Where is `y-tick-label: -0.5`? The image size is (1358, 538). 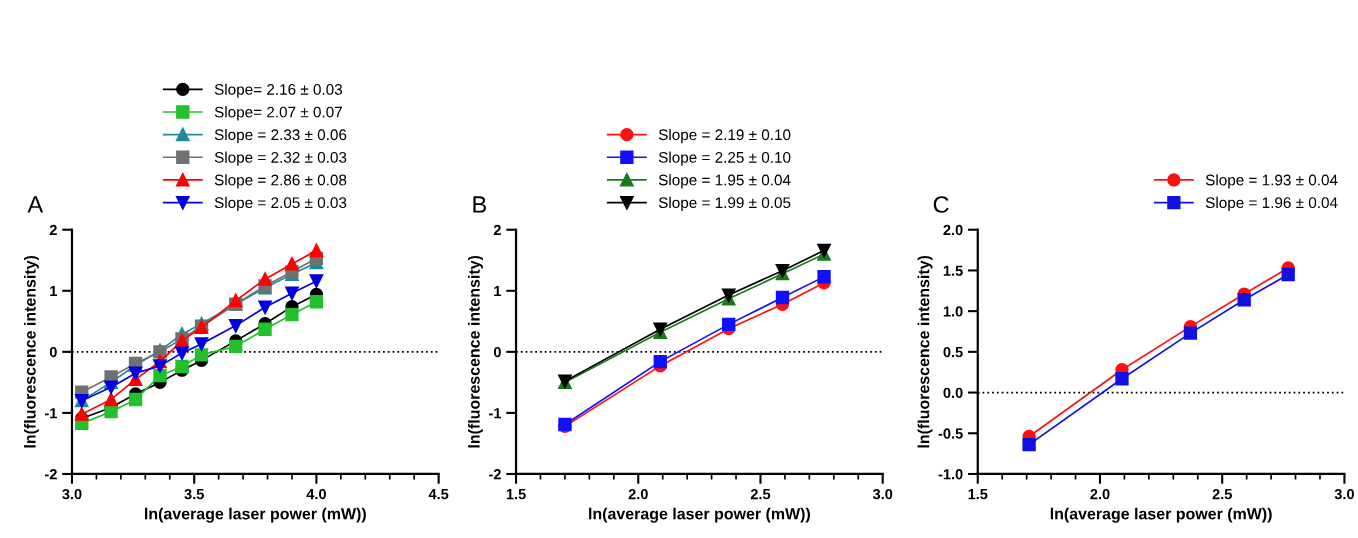
y-tick-label: -0.5 is located at coordinates (950, 433).